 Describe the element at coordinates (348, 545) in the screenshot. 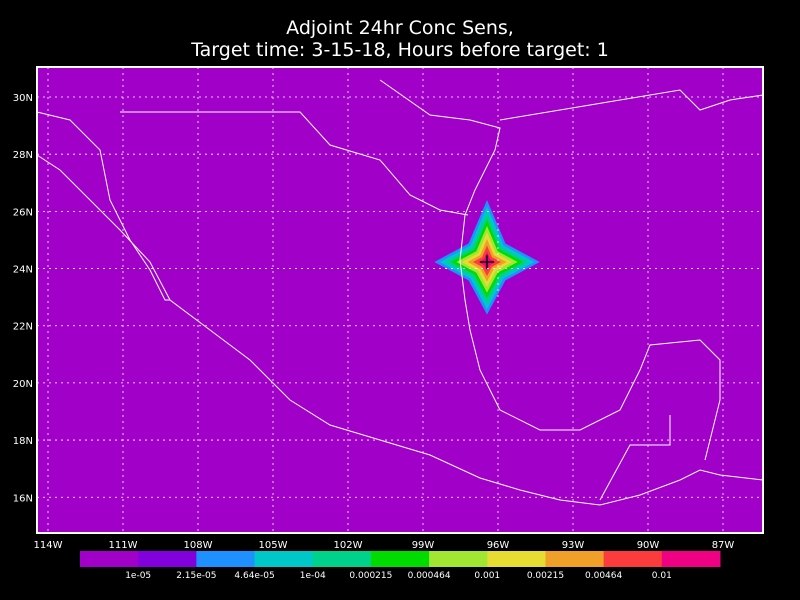

I see `lon-label: 102W` at that location.